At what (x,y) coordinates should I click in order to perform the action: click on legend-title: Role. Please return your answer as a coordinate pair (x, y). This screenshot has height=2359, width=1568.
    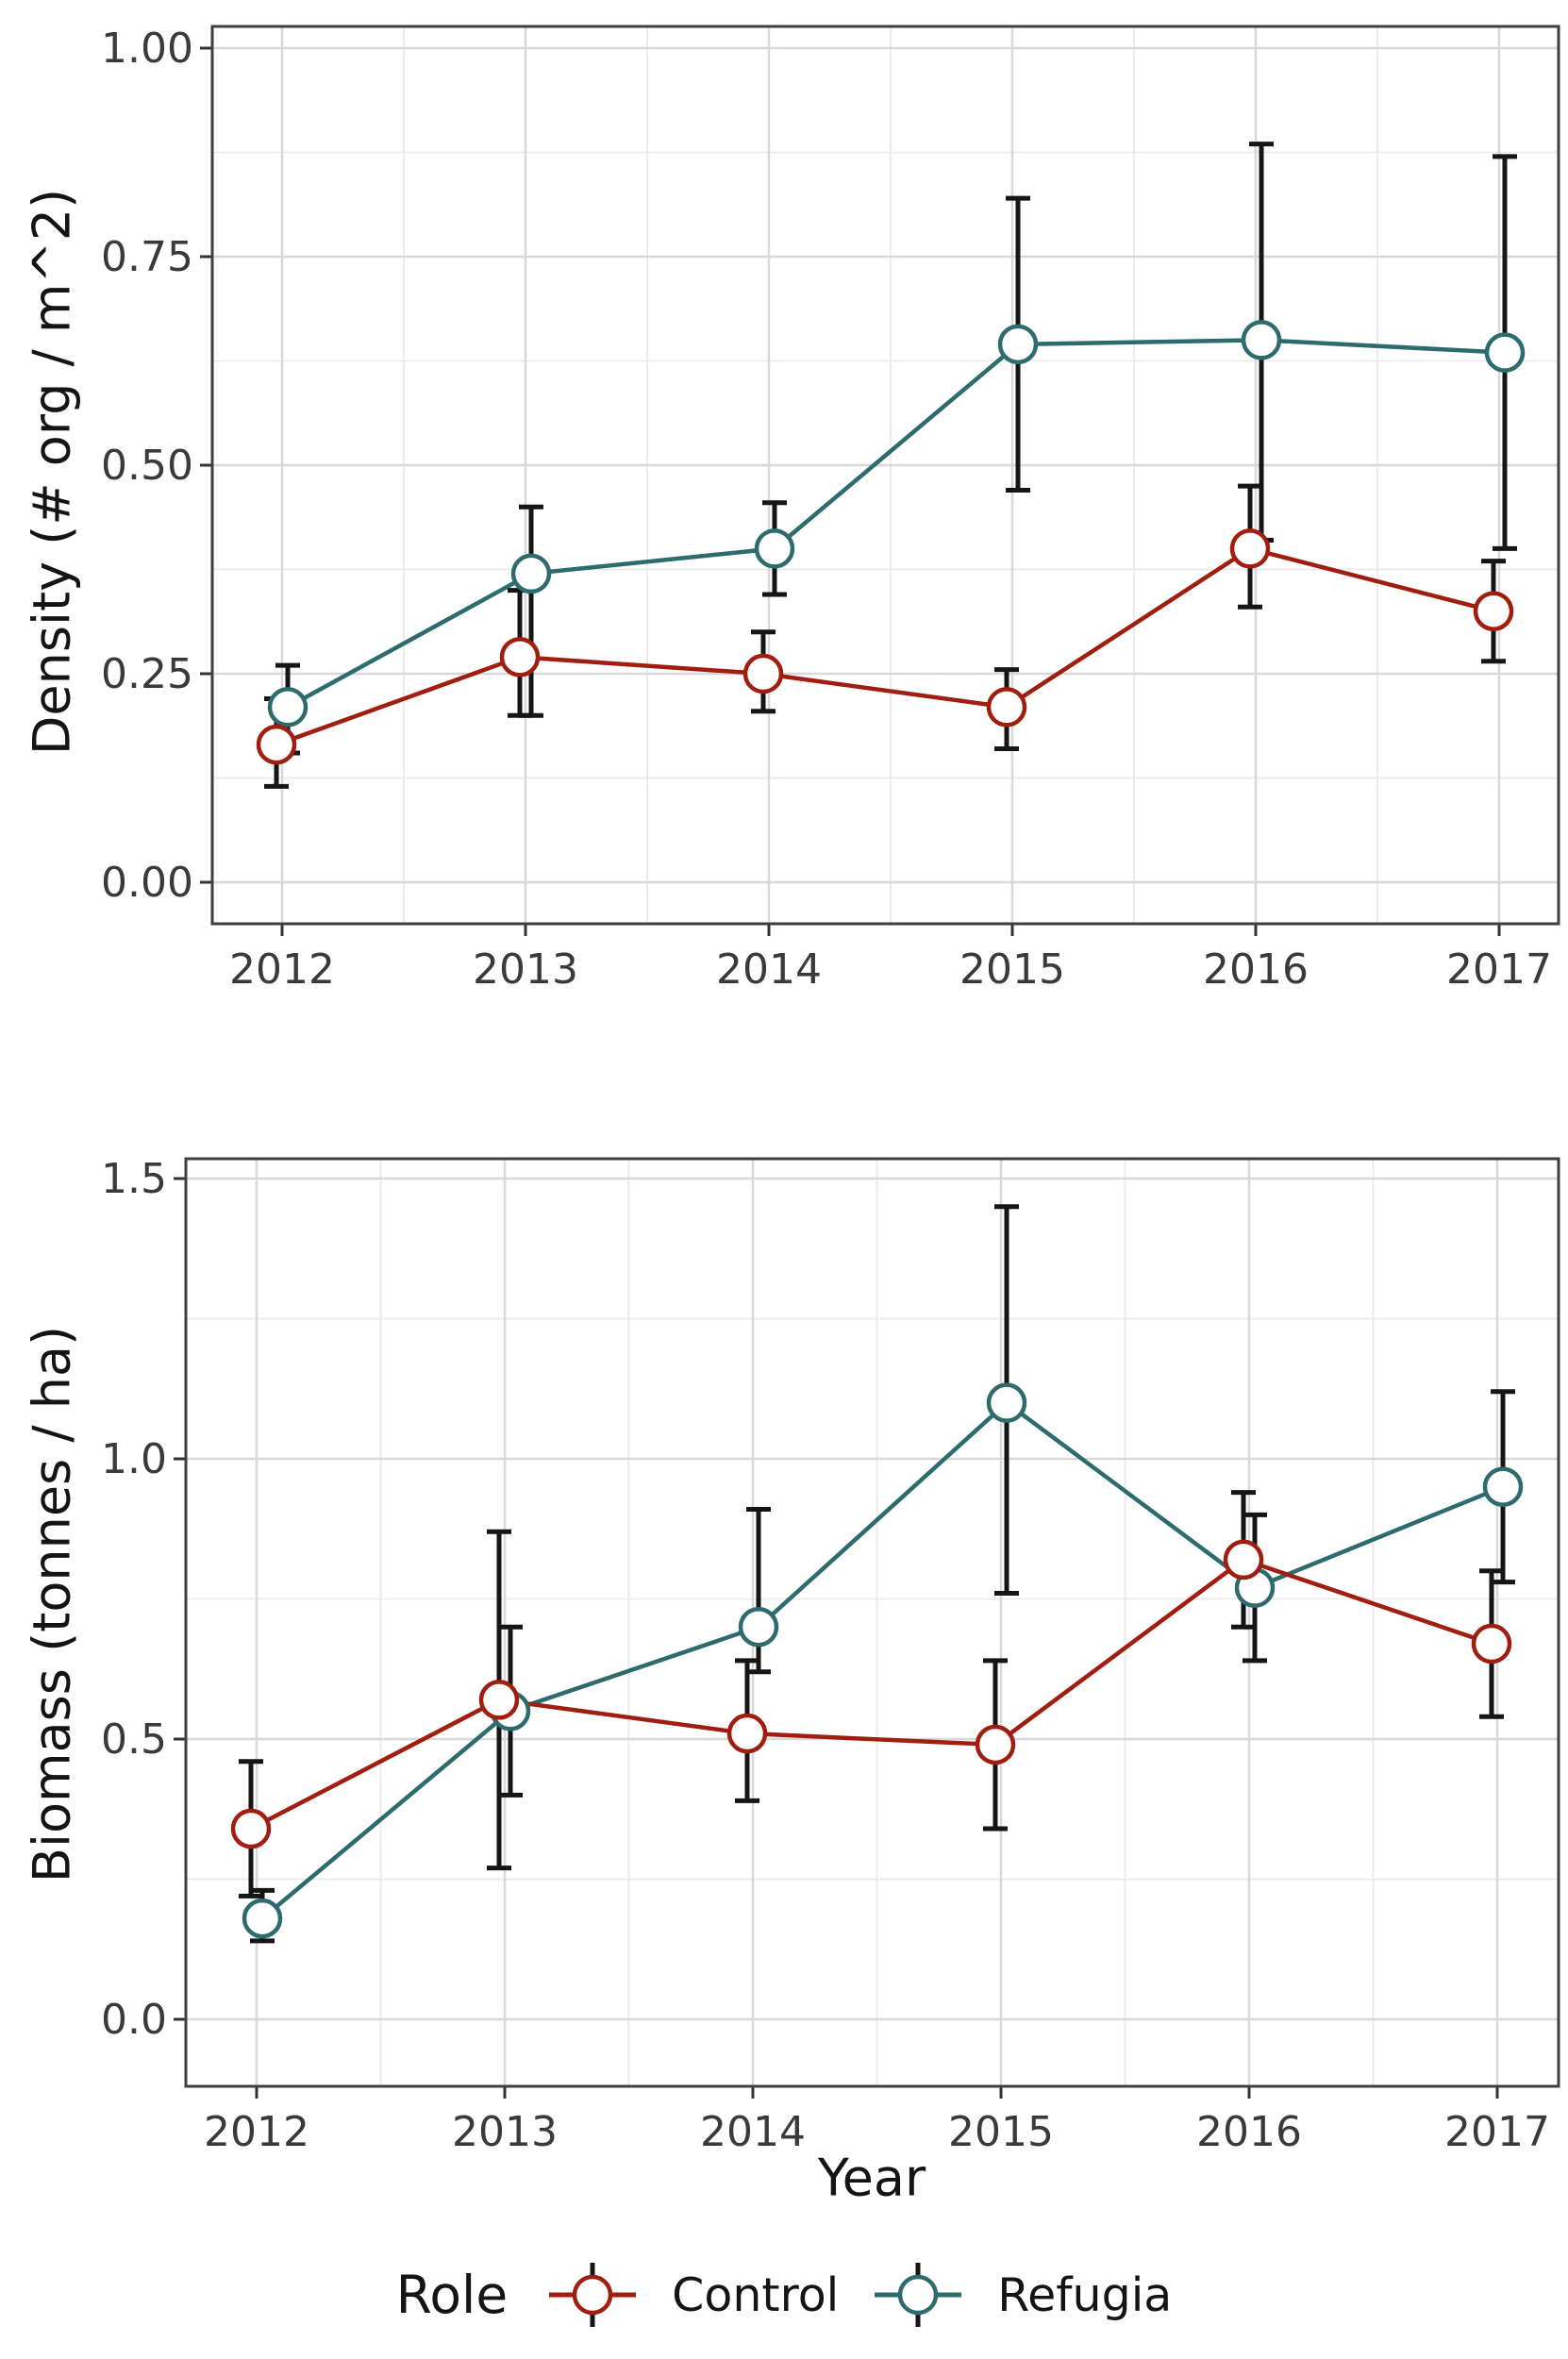
    Looking at the image, I should click on (452, 2295).